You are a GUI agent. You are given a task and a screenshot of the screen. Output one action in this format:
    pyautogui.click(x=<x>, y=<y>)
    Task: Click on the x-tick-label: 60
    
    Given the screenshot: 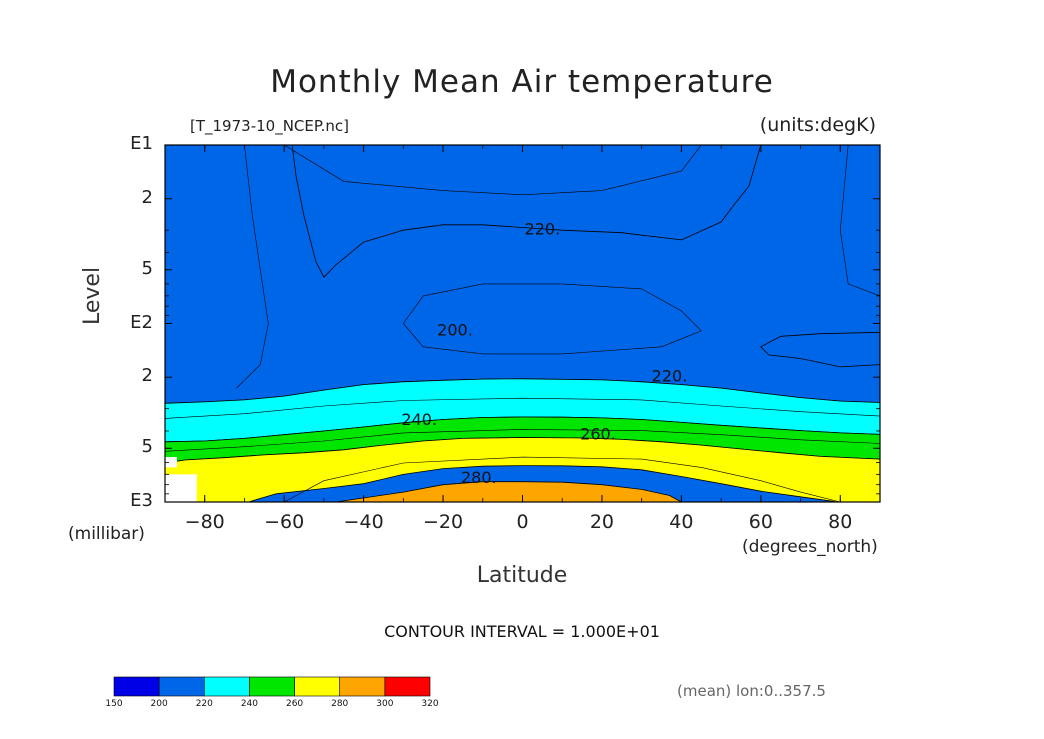 What is the action you would take?
    pyautogui.click(x=760, y=522)
    